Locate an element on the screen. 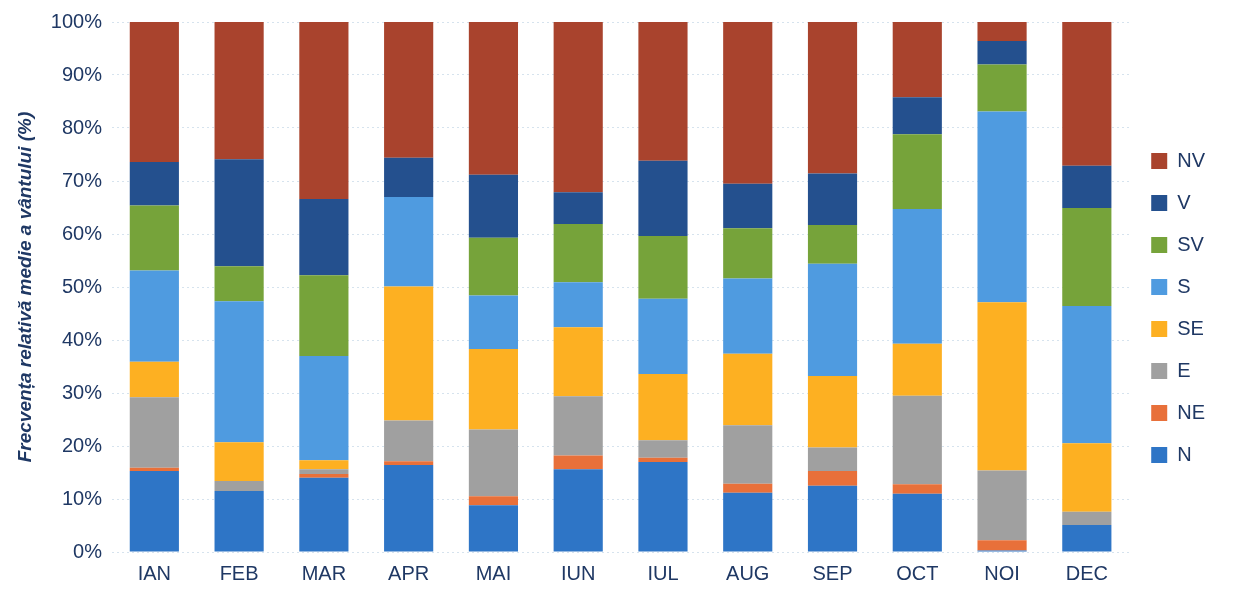 The image size is (1245, 606). y-tick-label: 0% is located at coordinates (88, 550).